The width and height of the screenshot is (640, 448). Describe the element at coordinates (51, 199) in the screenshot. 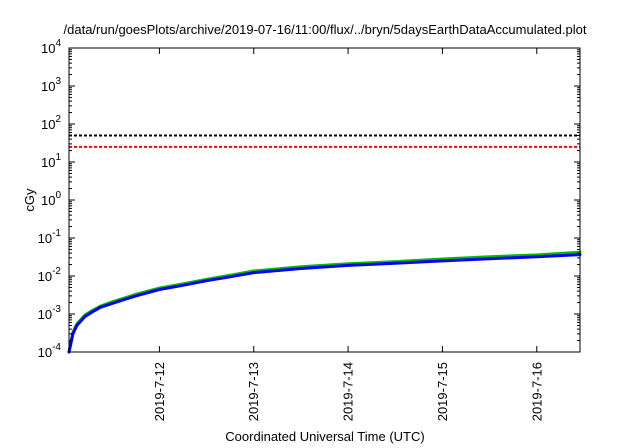

I see `y-tick-label: 10⁰` at that location.